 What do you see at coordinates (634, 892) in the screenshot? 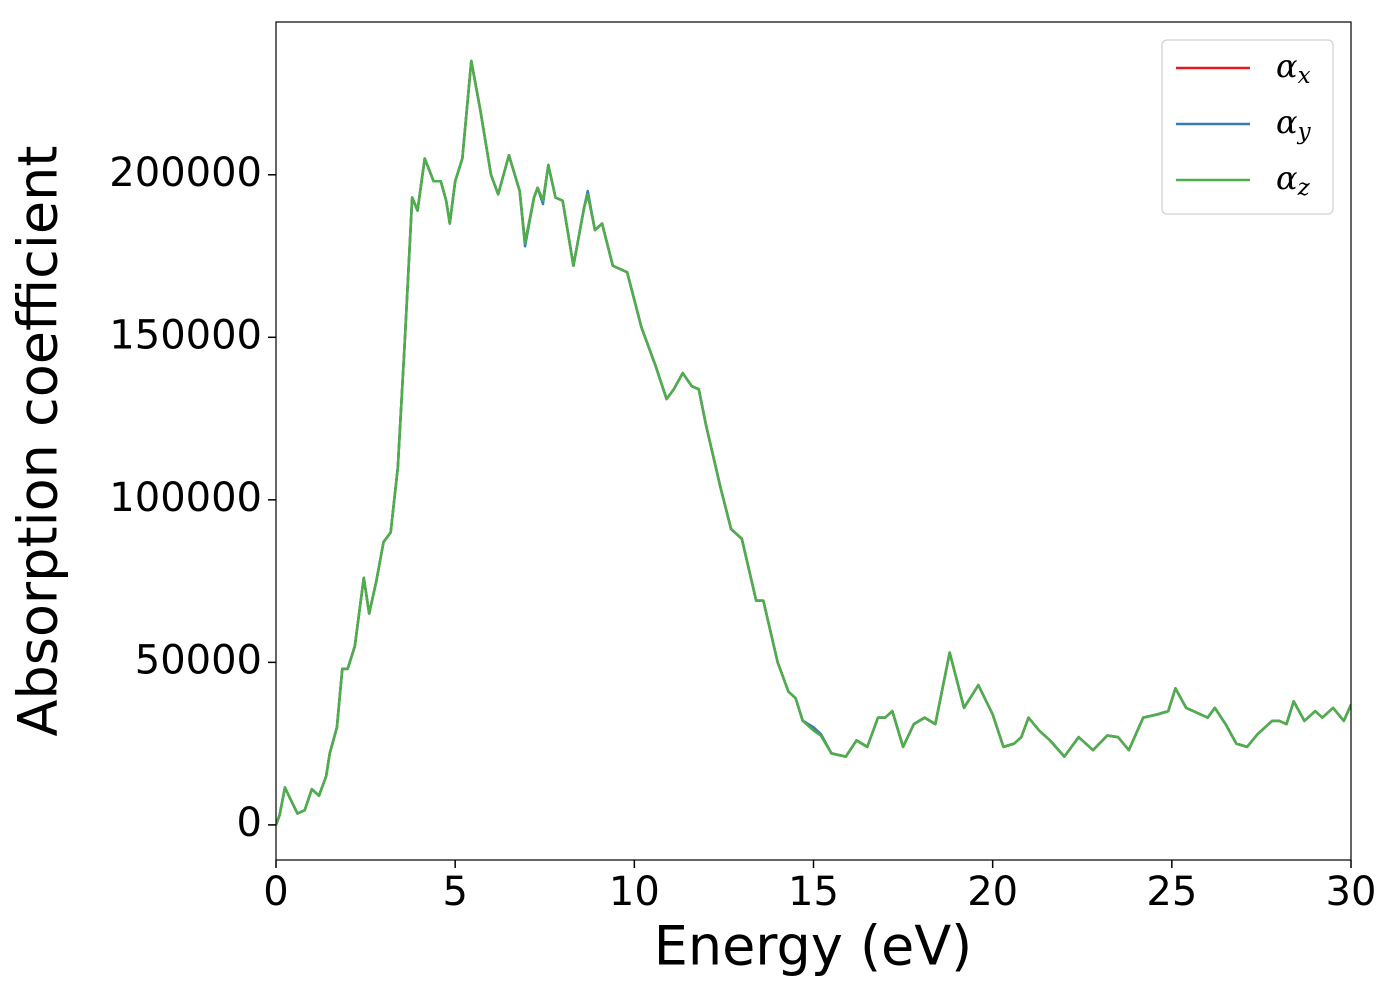
I see `x-tick-label: 10` at bounding box center [634, 892].